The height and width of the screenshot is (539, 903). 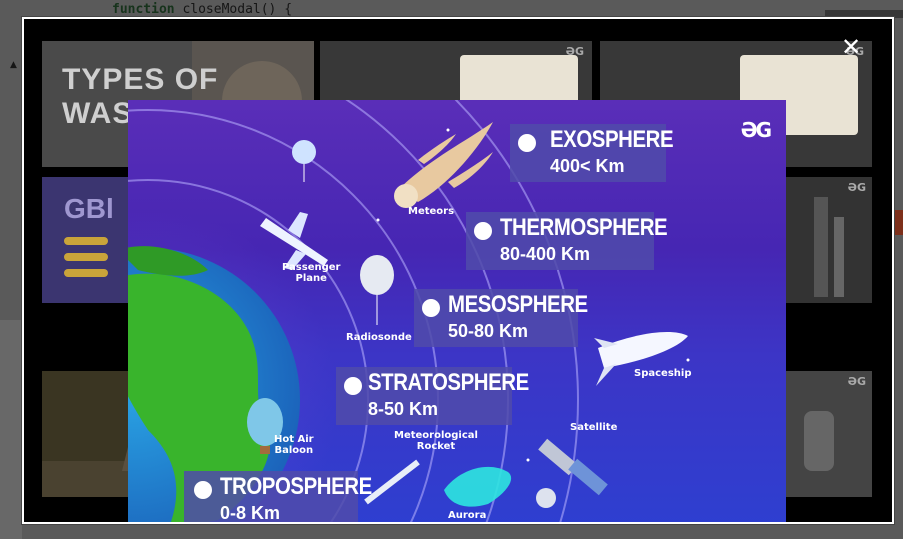 What do you see at coordinates (663, 373) in the screenshot?
I see `spaceship-label: Spaceship` at bounding box center [663, 373].